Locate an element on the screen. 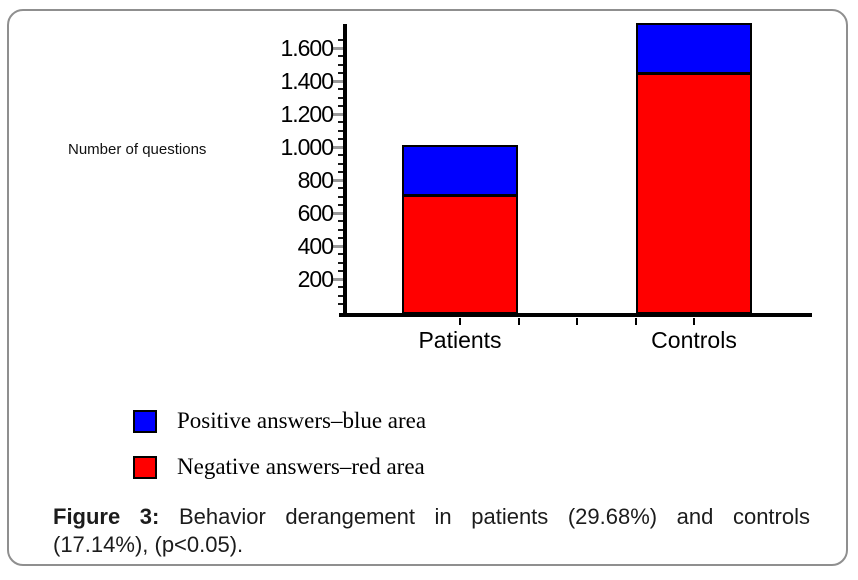 The image size is (858, 580). bar-segment-patients-positive is located at coordinates (460, 172).